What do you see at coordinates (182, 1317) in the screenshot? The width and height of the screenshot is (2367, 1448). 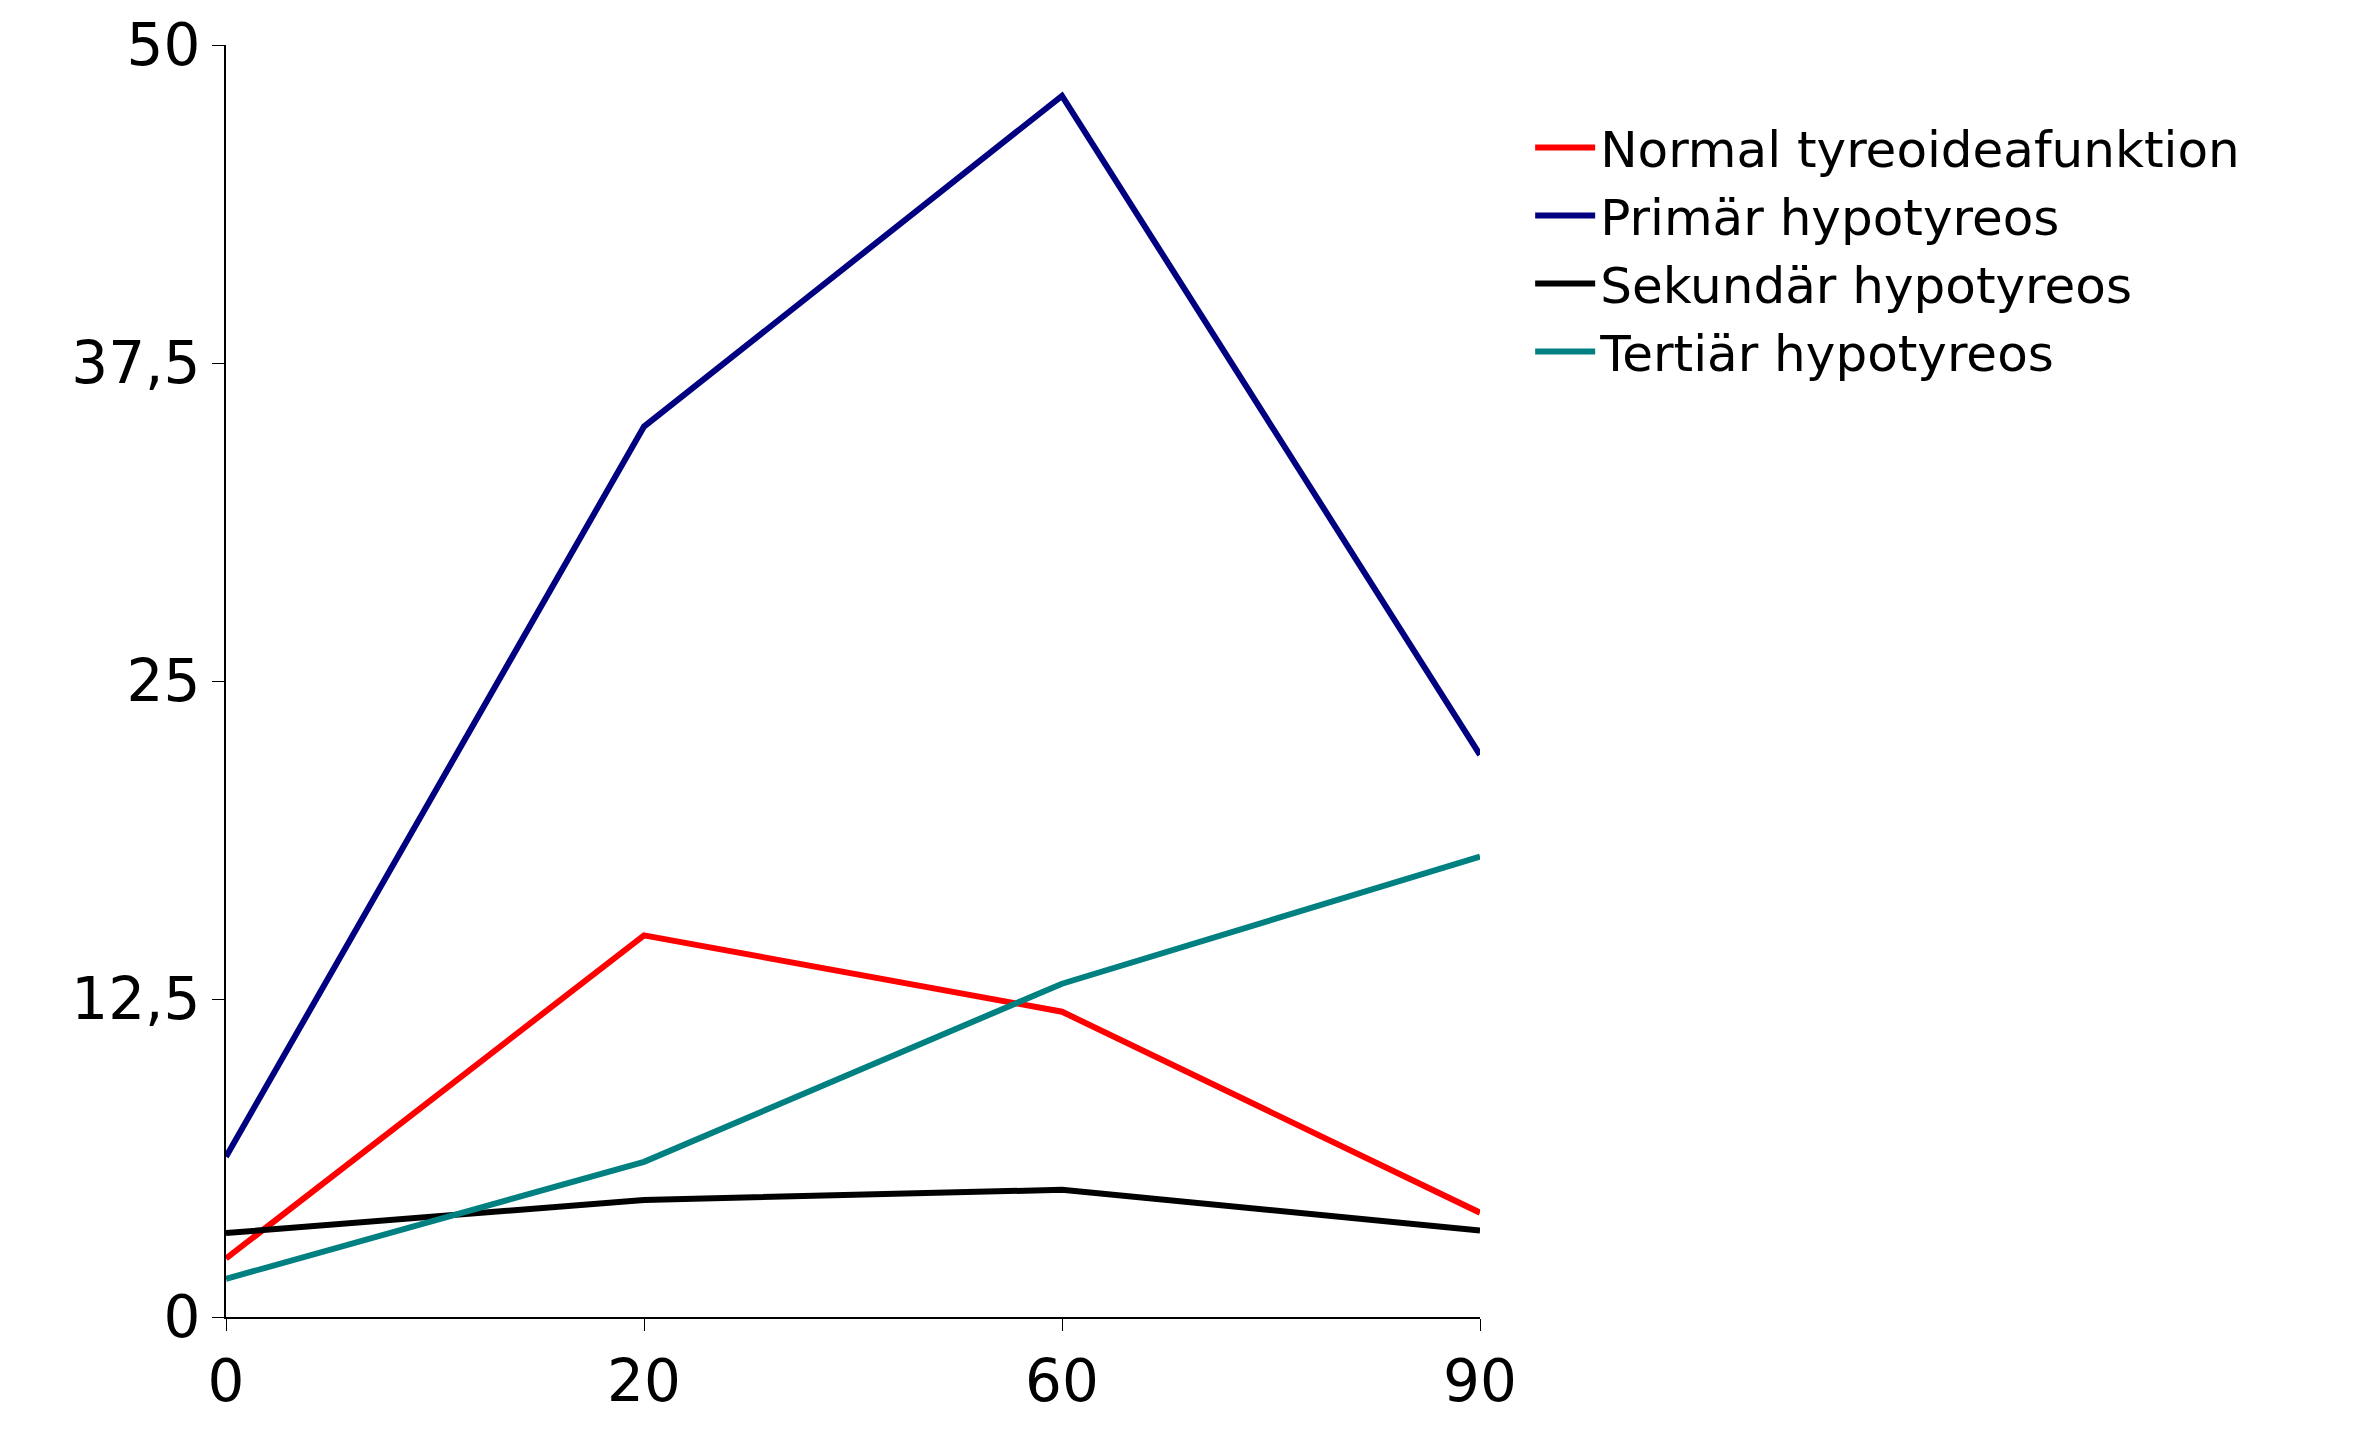 I see `y-tick-label: 0` at bounding box center [182, 1317].